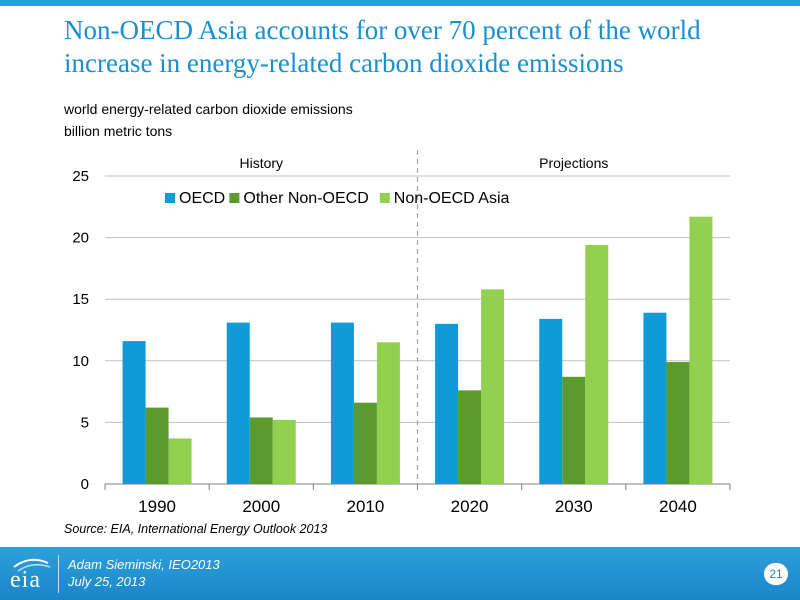  I want to click on bar-non-oecd-asia-2010, so click(388, 413).